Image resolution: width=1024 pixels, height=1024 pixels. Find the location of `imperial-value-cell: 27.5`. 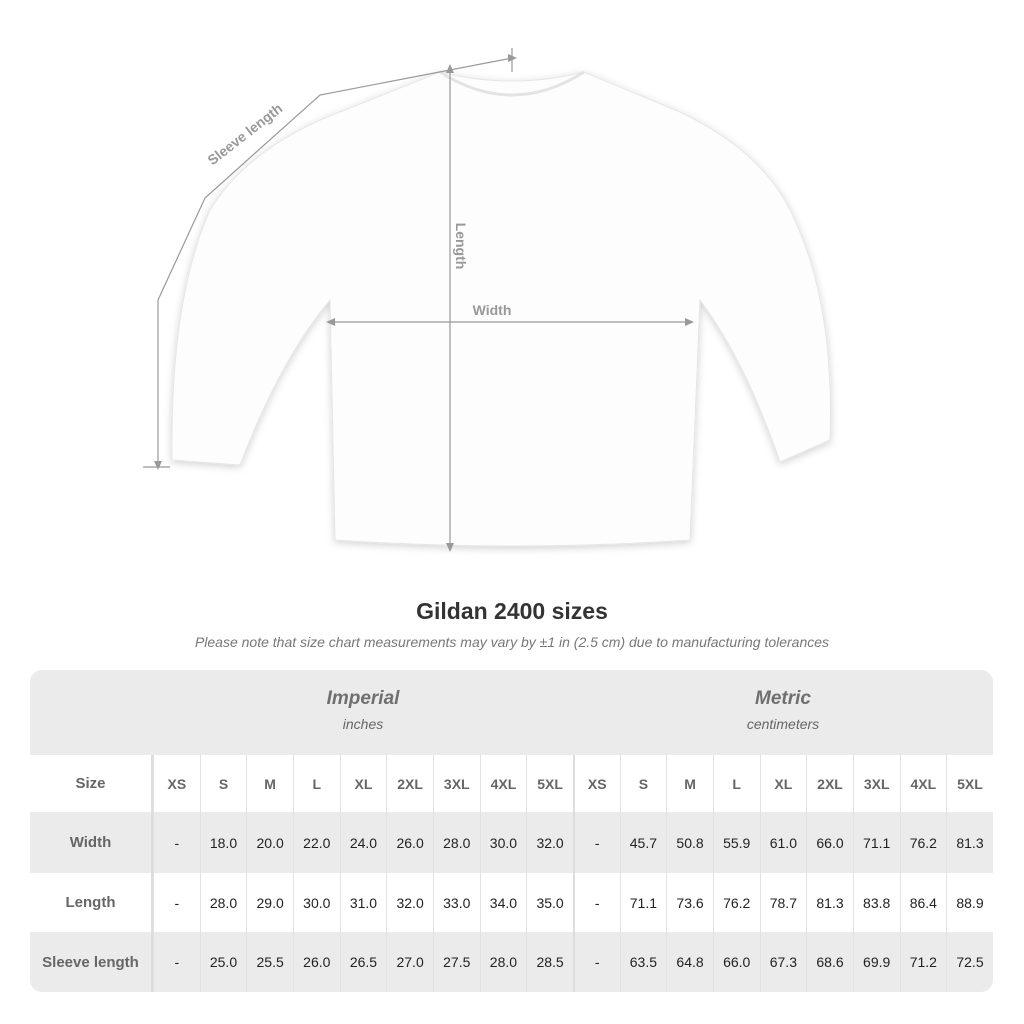

imperial-value-cell: 27.5 is located at coordinates (456, 962).